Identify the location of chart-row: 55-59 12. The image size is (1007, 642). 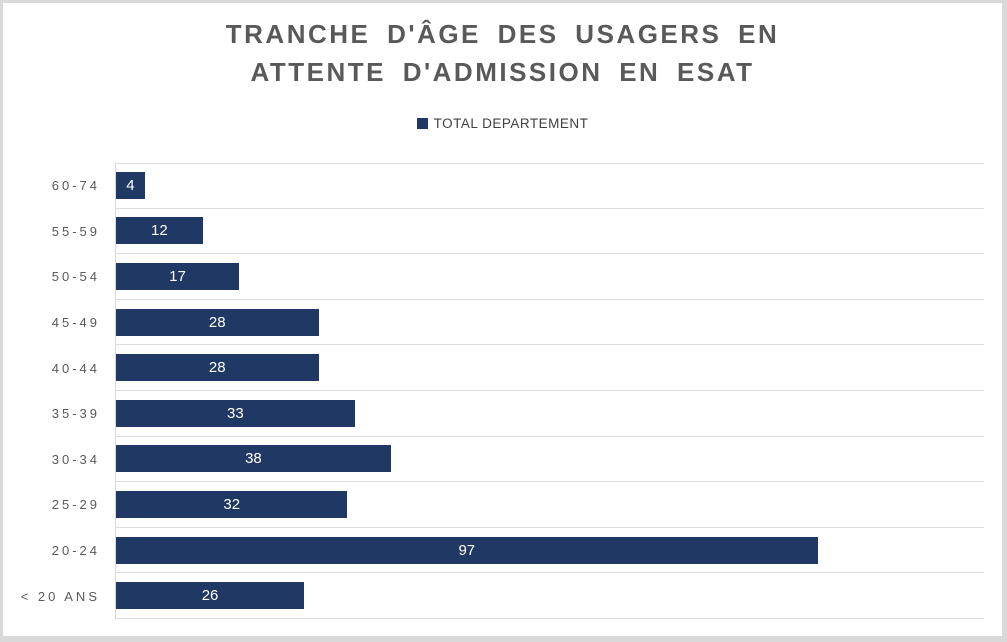
(493, 231).